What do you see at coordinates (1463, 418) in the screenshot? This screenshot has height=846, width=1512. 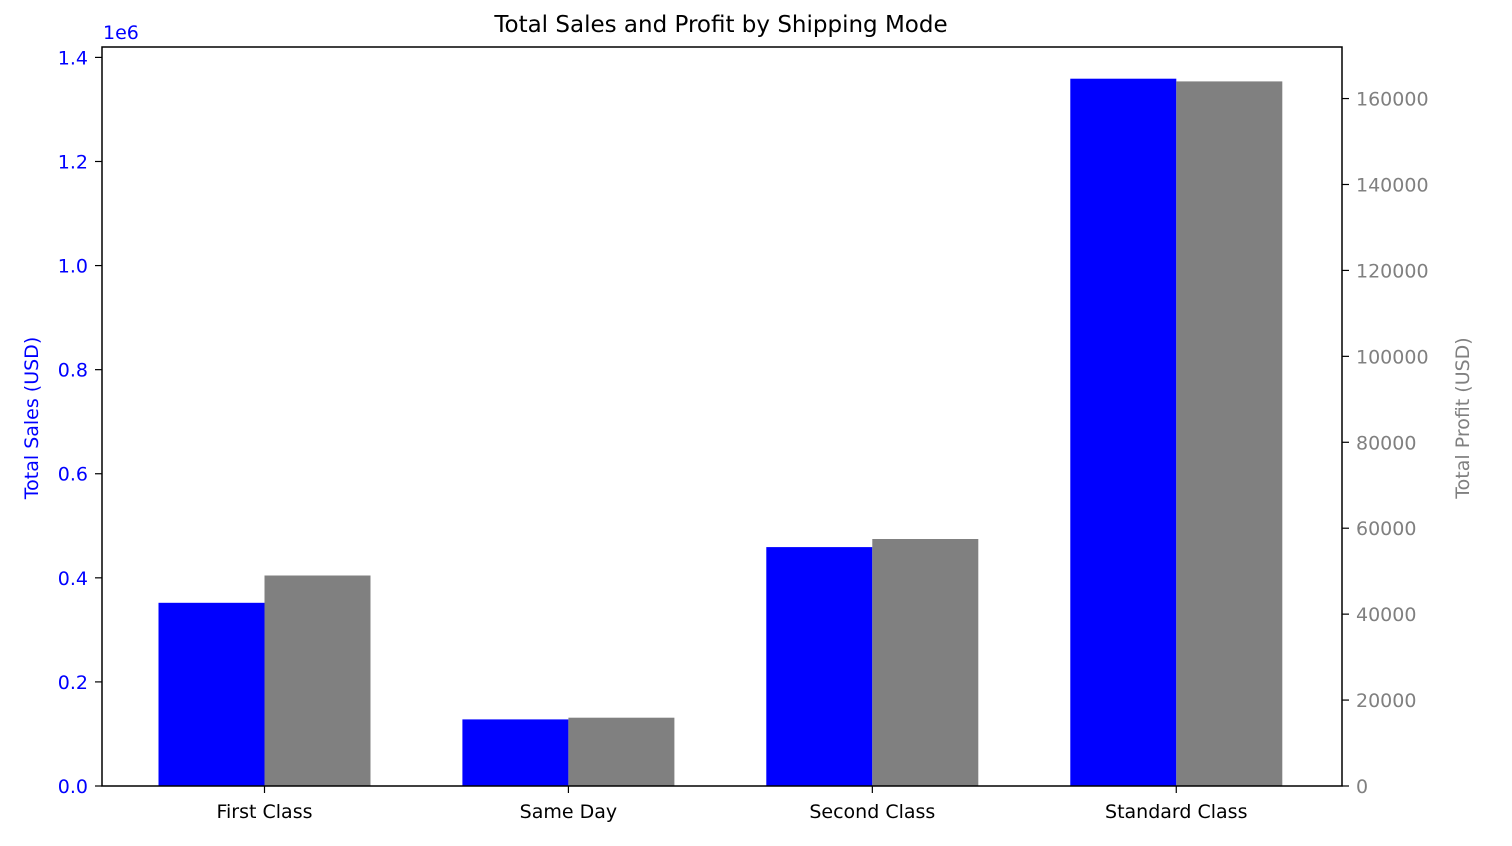 I see `right-axis-label: Total Profit (USD)` at bounding box center [1463, 418].